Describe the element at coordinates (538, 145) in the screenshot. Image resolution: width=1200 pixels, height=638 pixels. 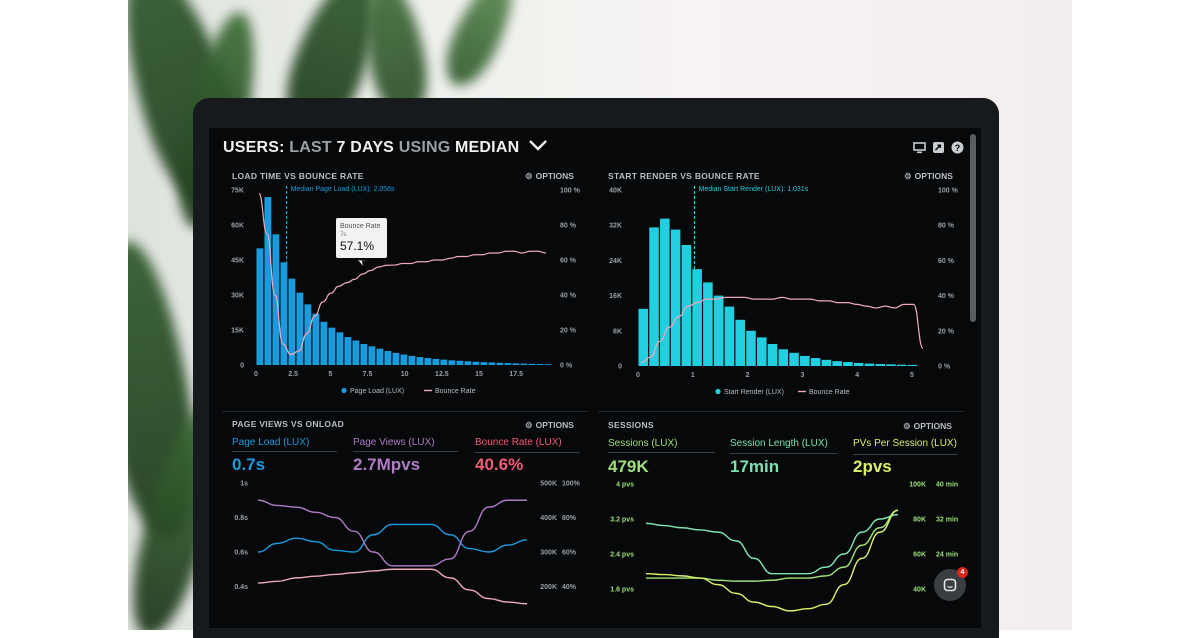
I see `chevron-down-icon` at that location.